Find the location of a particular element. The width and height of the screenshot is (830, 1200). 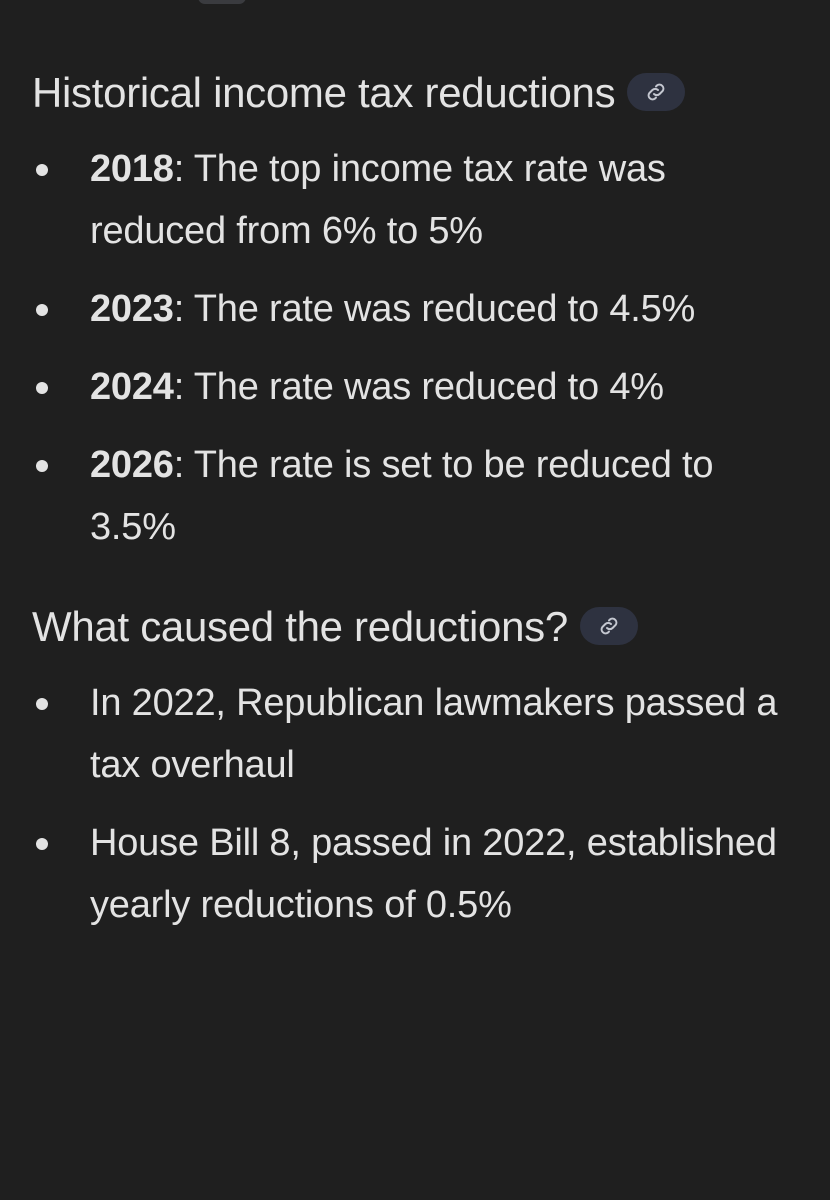

item-label: 2024 is located at coordinates (132, 387).